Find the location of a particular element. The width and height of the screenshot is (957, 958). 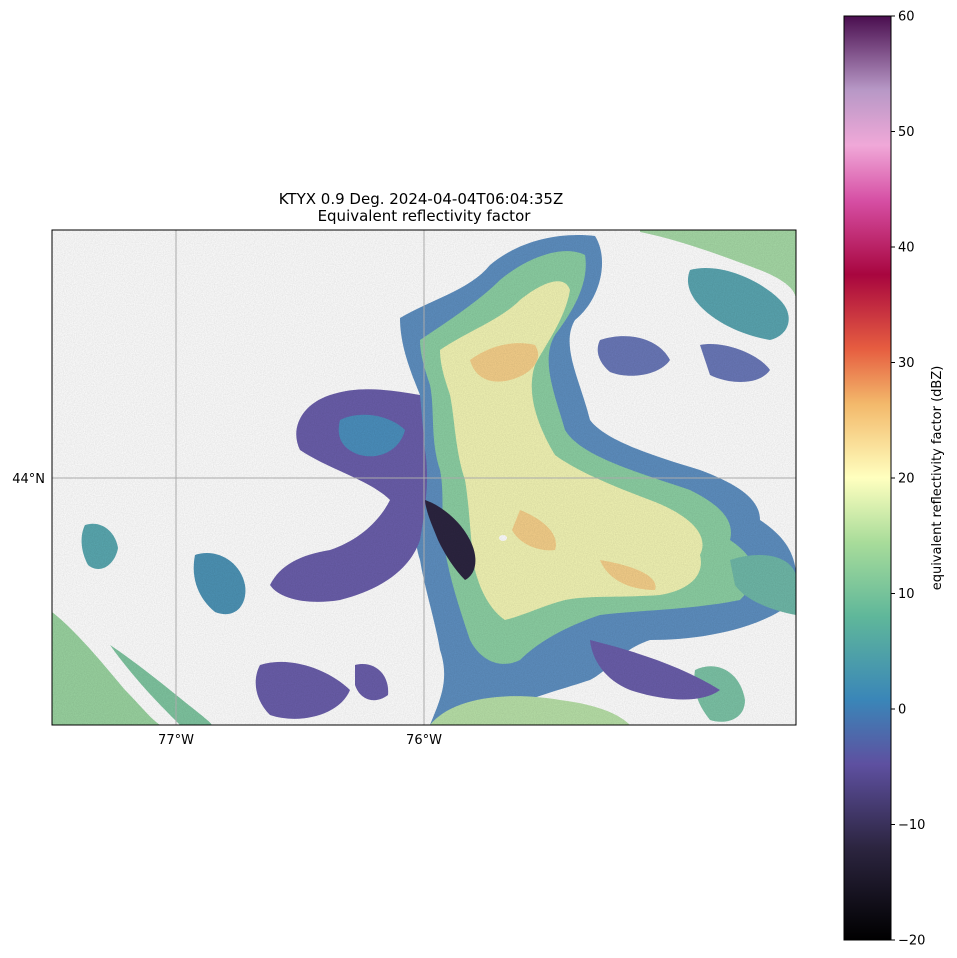

colorbar-tick-label: 30 is located at coordinates (906, 363).